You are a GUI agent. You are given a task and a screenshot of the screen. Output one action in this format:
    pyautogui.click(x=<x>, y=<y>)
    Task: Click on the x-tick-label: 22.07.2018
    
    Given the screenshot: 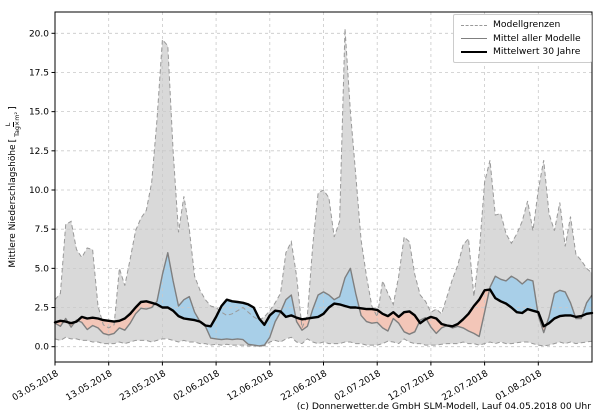 What is the action you would take?
    pyautogui.click(x=465, y=386)
    